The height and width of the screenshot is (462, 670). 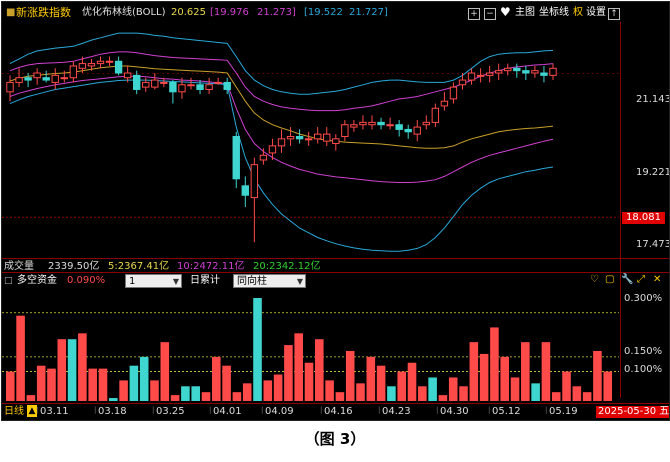 I want to click on sub-chart-top-border, so click(x=335, y=272).